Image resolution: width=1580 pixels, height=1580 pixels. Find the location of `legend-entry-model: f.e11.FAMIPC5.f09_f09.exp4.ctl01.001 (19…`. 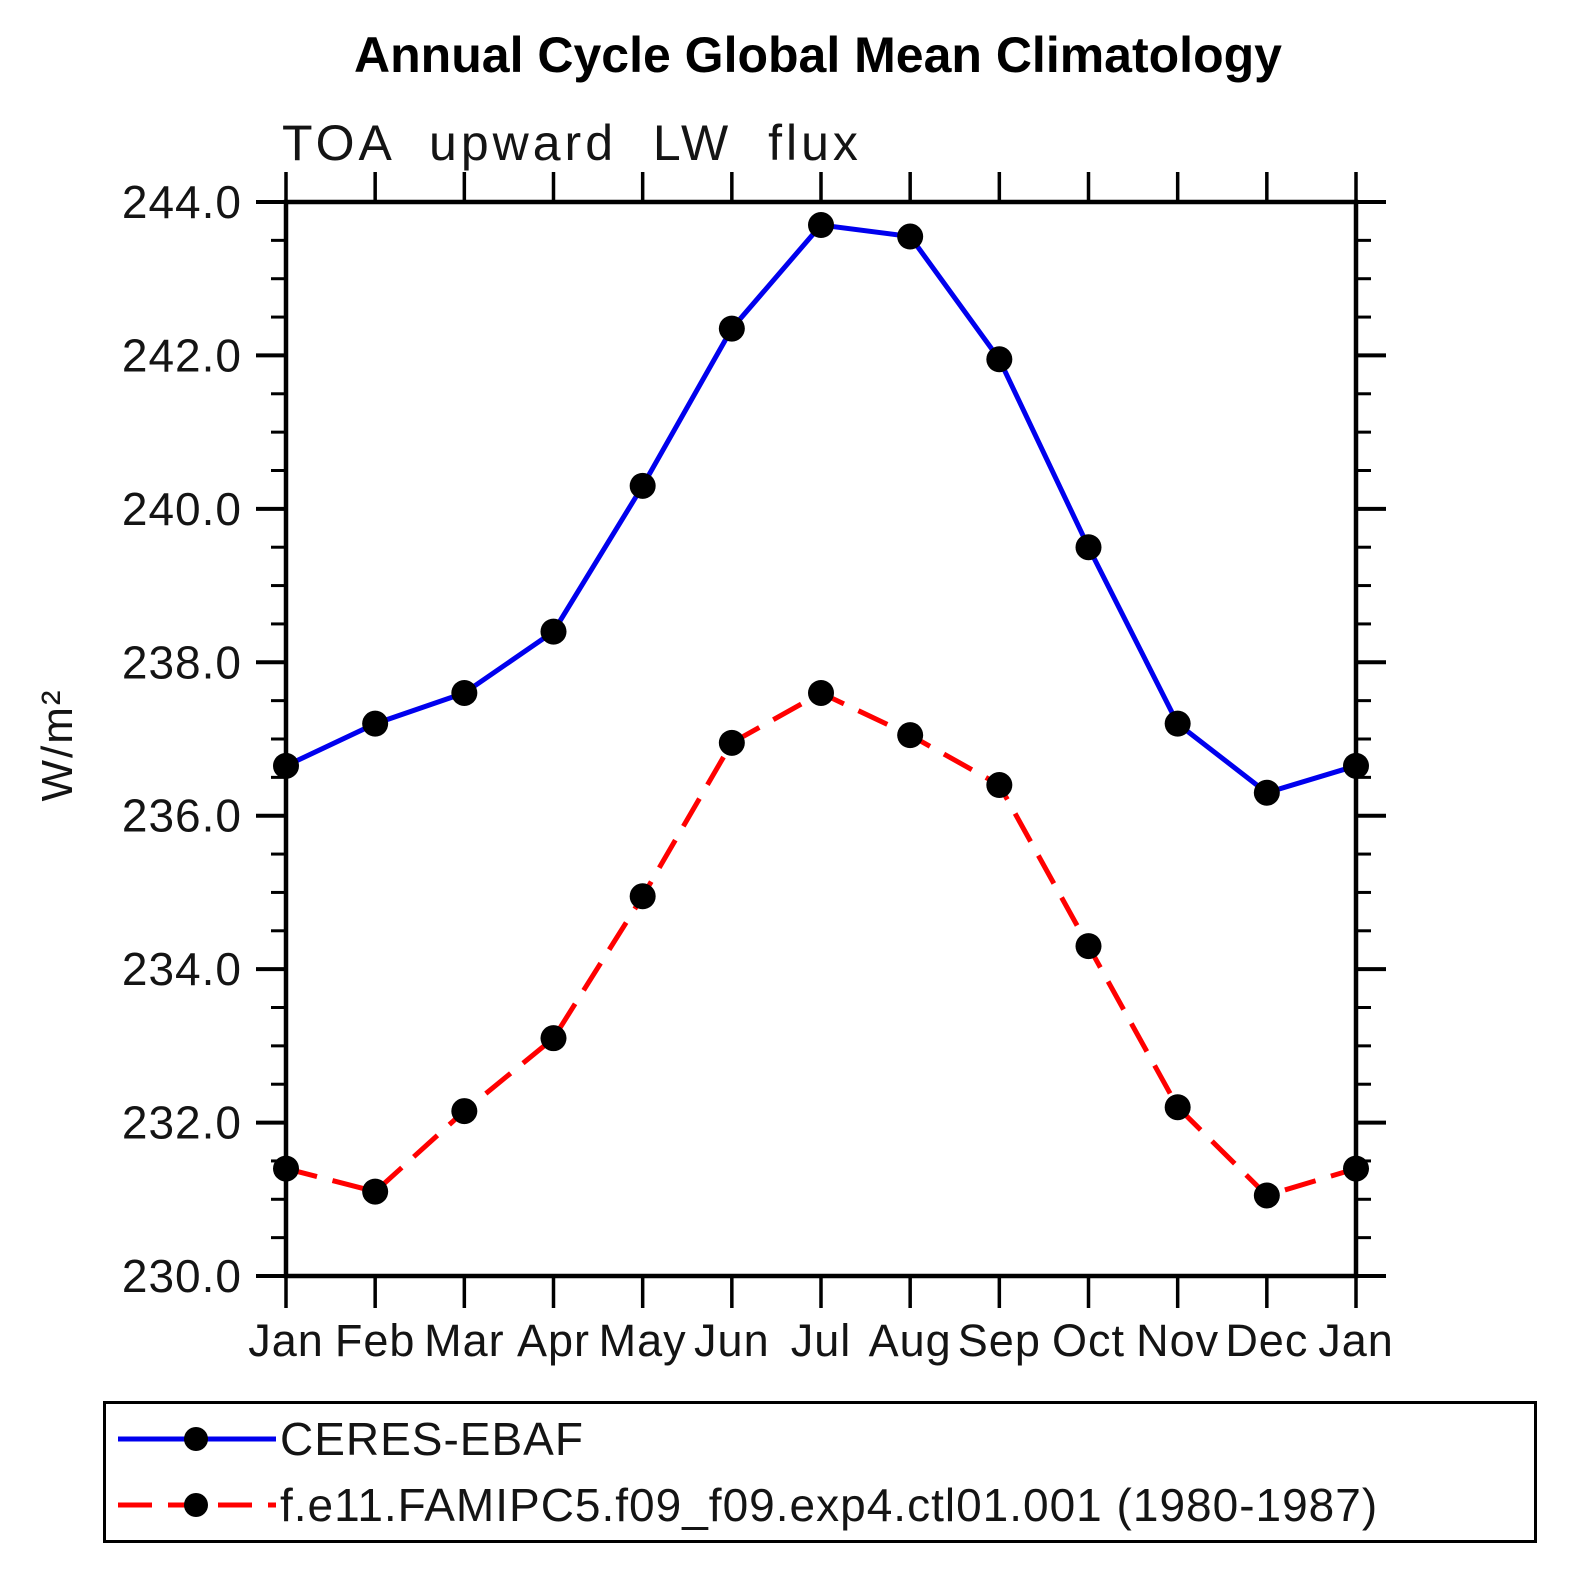

legend-entry-model: f.e11.FAMIPC5.f09_f09.exp4.ctl01.001 (19… is located at coordinates (825, 1505).